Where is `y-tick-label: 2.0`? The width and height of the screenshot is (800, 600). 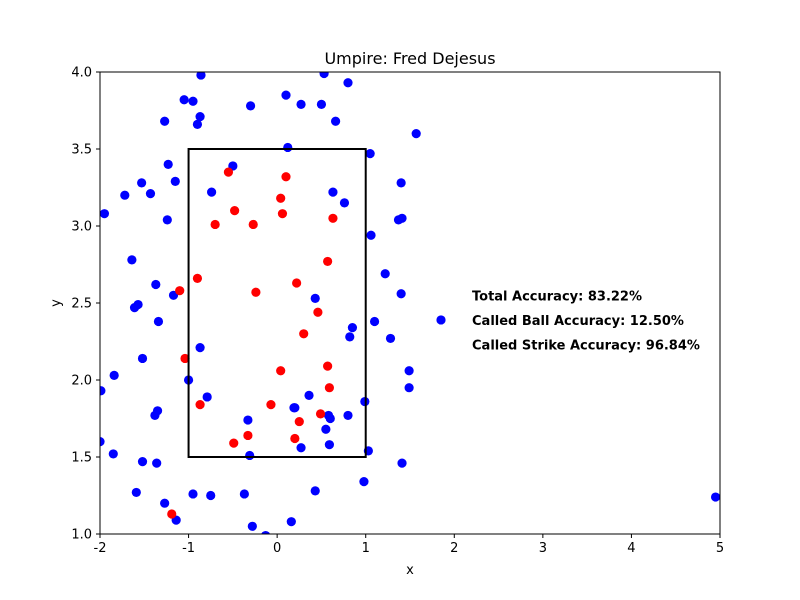 y-tick-label: 2.0 is located at coordinates (81, 381).